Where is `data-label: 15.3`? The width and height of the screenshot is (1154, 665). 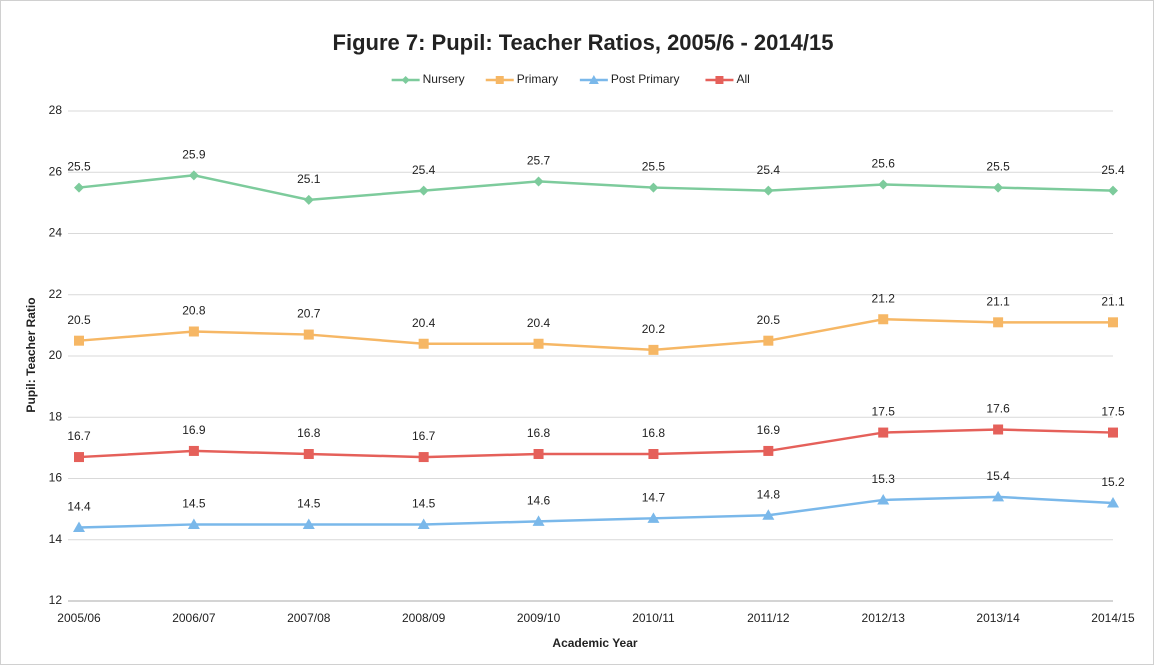 data-label: 15.3 is located at coordinates (884, 479).